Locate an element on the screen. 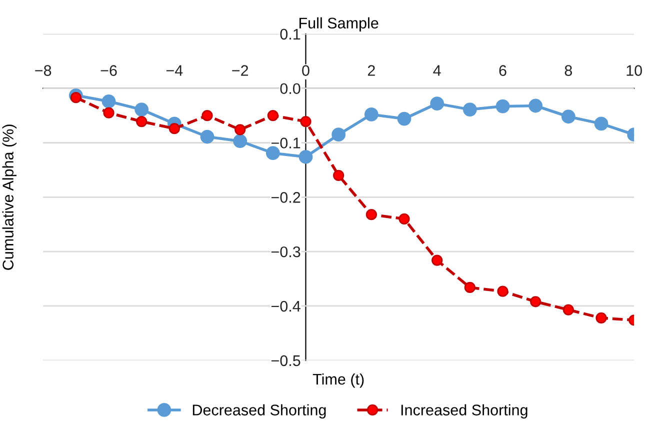 This screenshot has height=424, width=653. x-tick-label: 10 is located at coordinates (634, 70).